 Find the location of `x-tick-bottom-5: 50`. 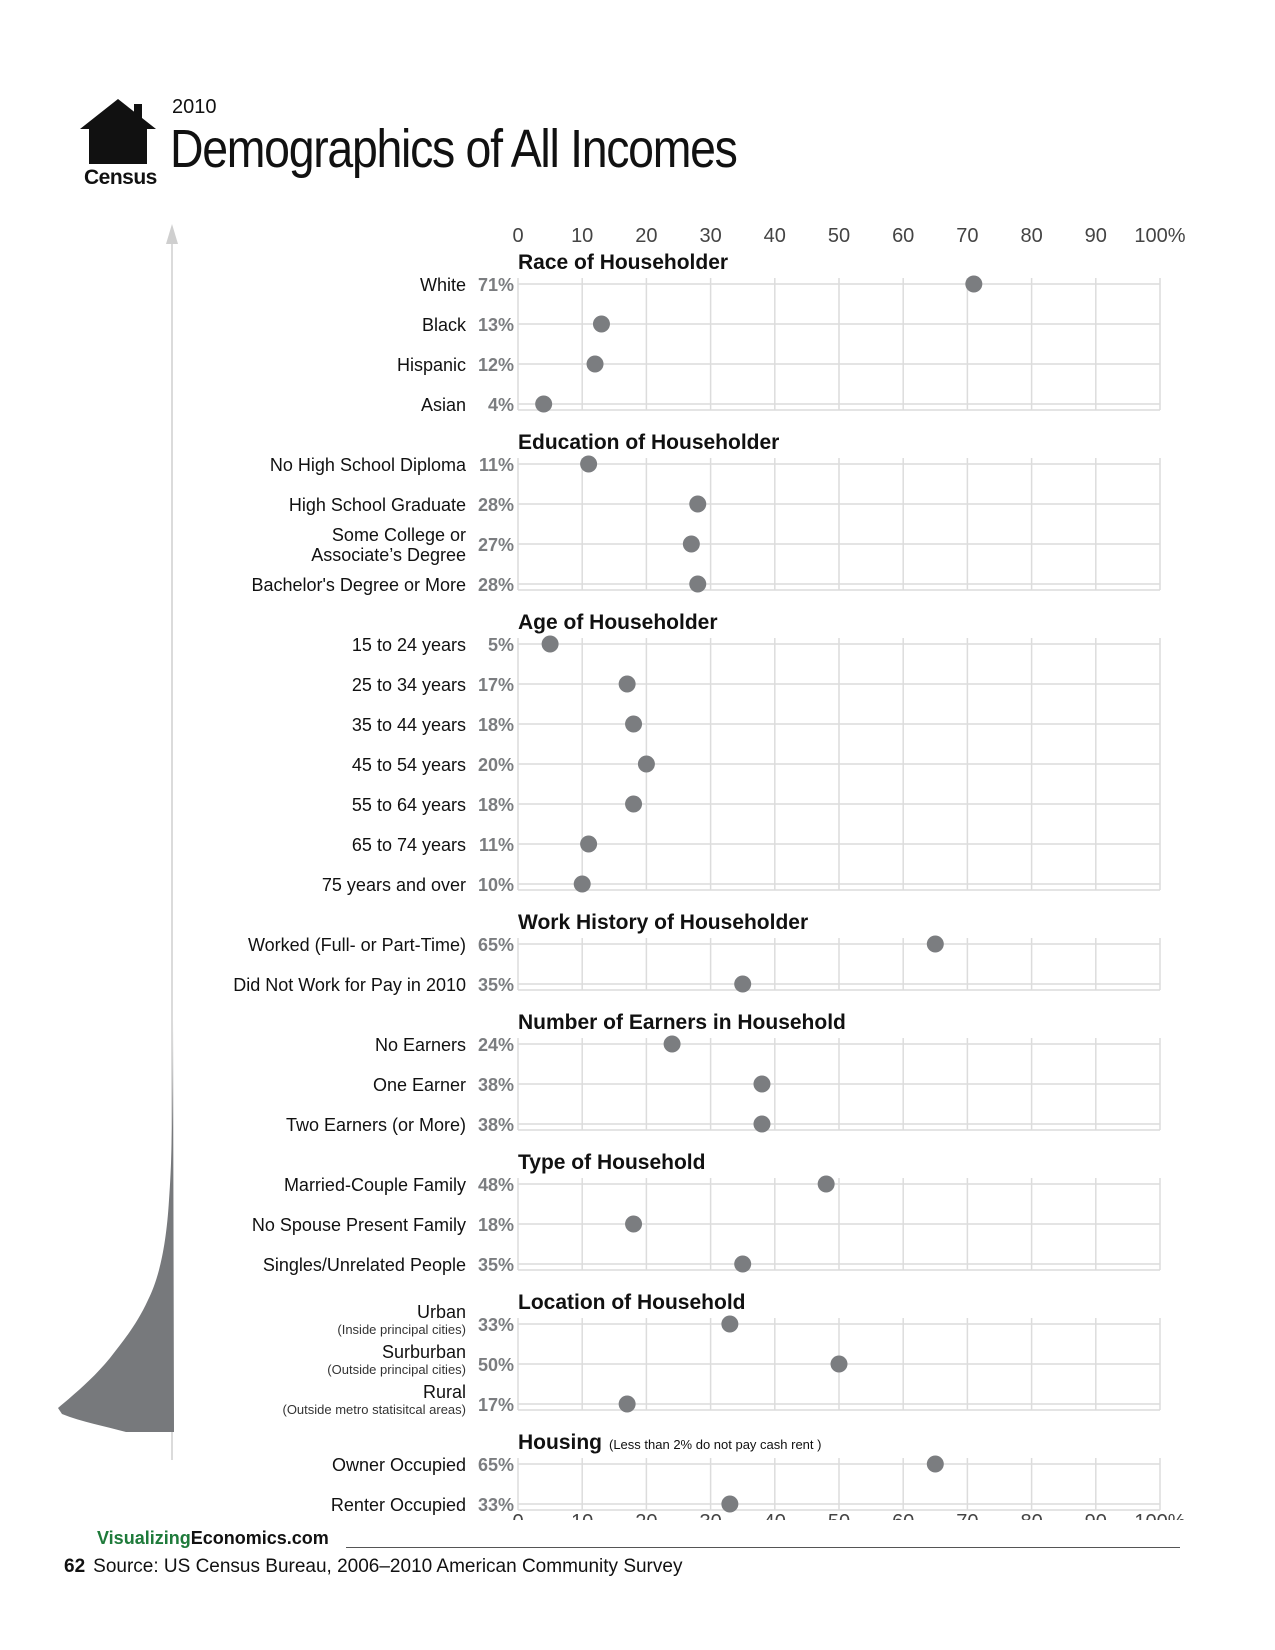

x-tick-bottom-5: 50 is located at coordinates (839, 1515).